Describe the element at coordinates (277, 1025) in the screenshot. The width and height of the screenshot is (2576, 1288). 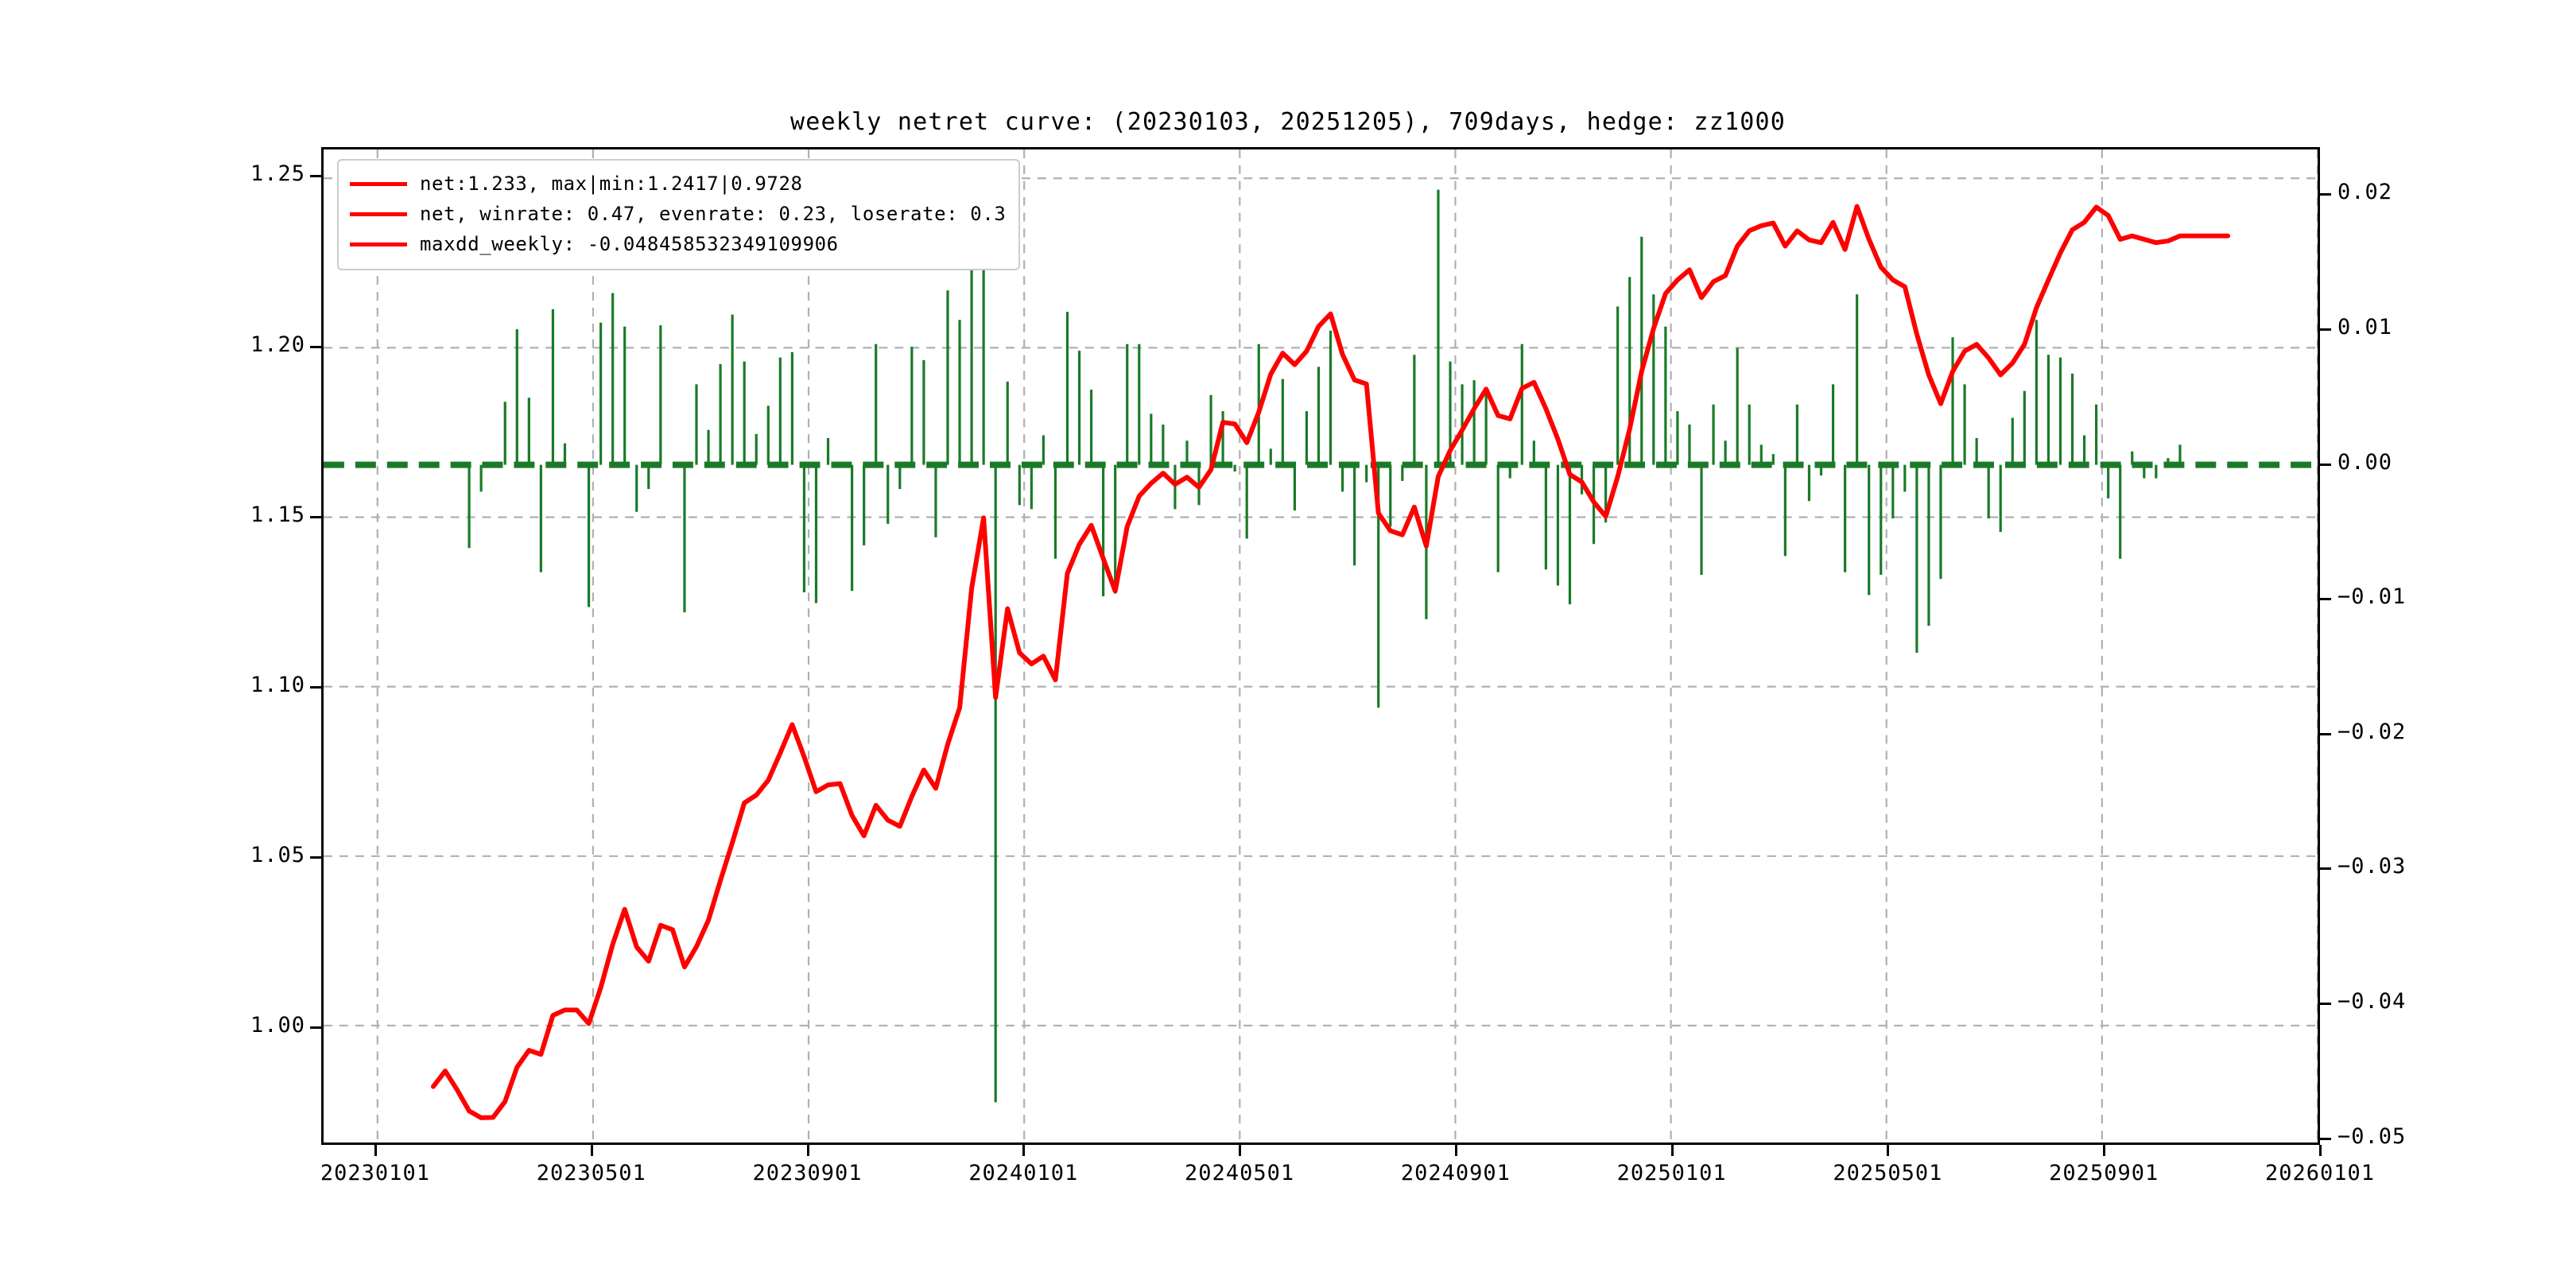
I see `y-axis-left-tick-label: 1.00` at that location.